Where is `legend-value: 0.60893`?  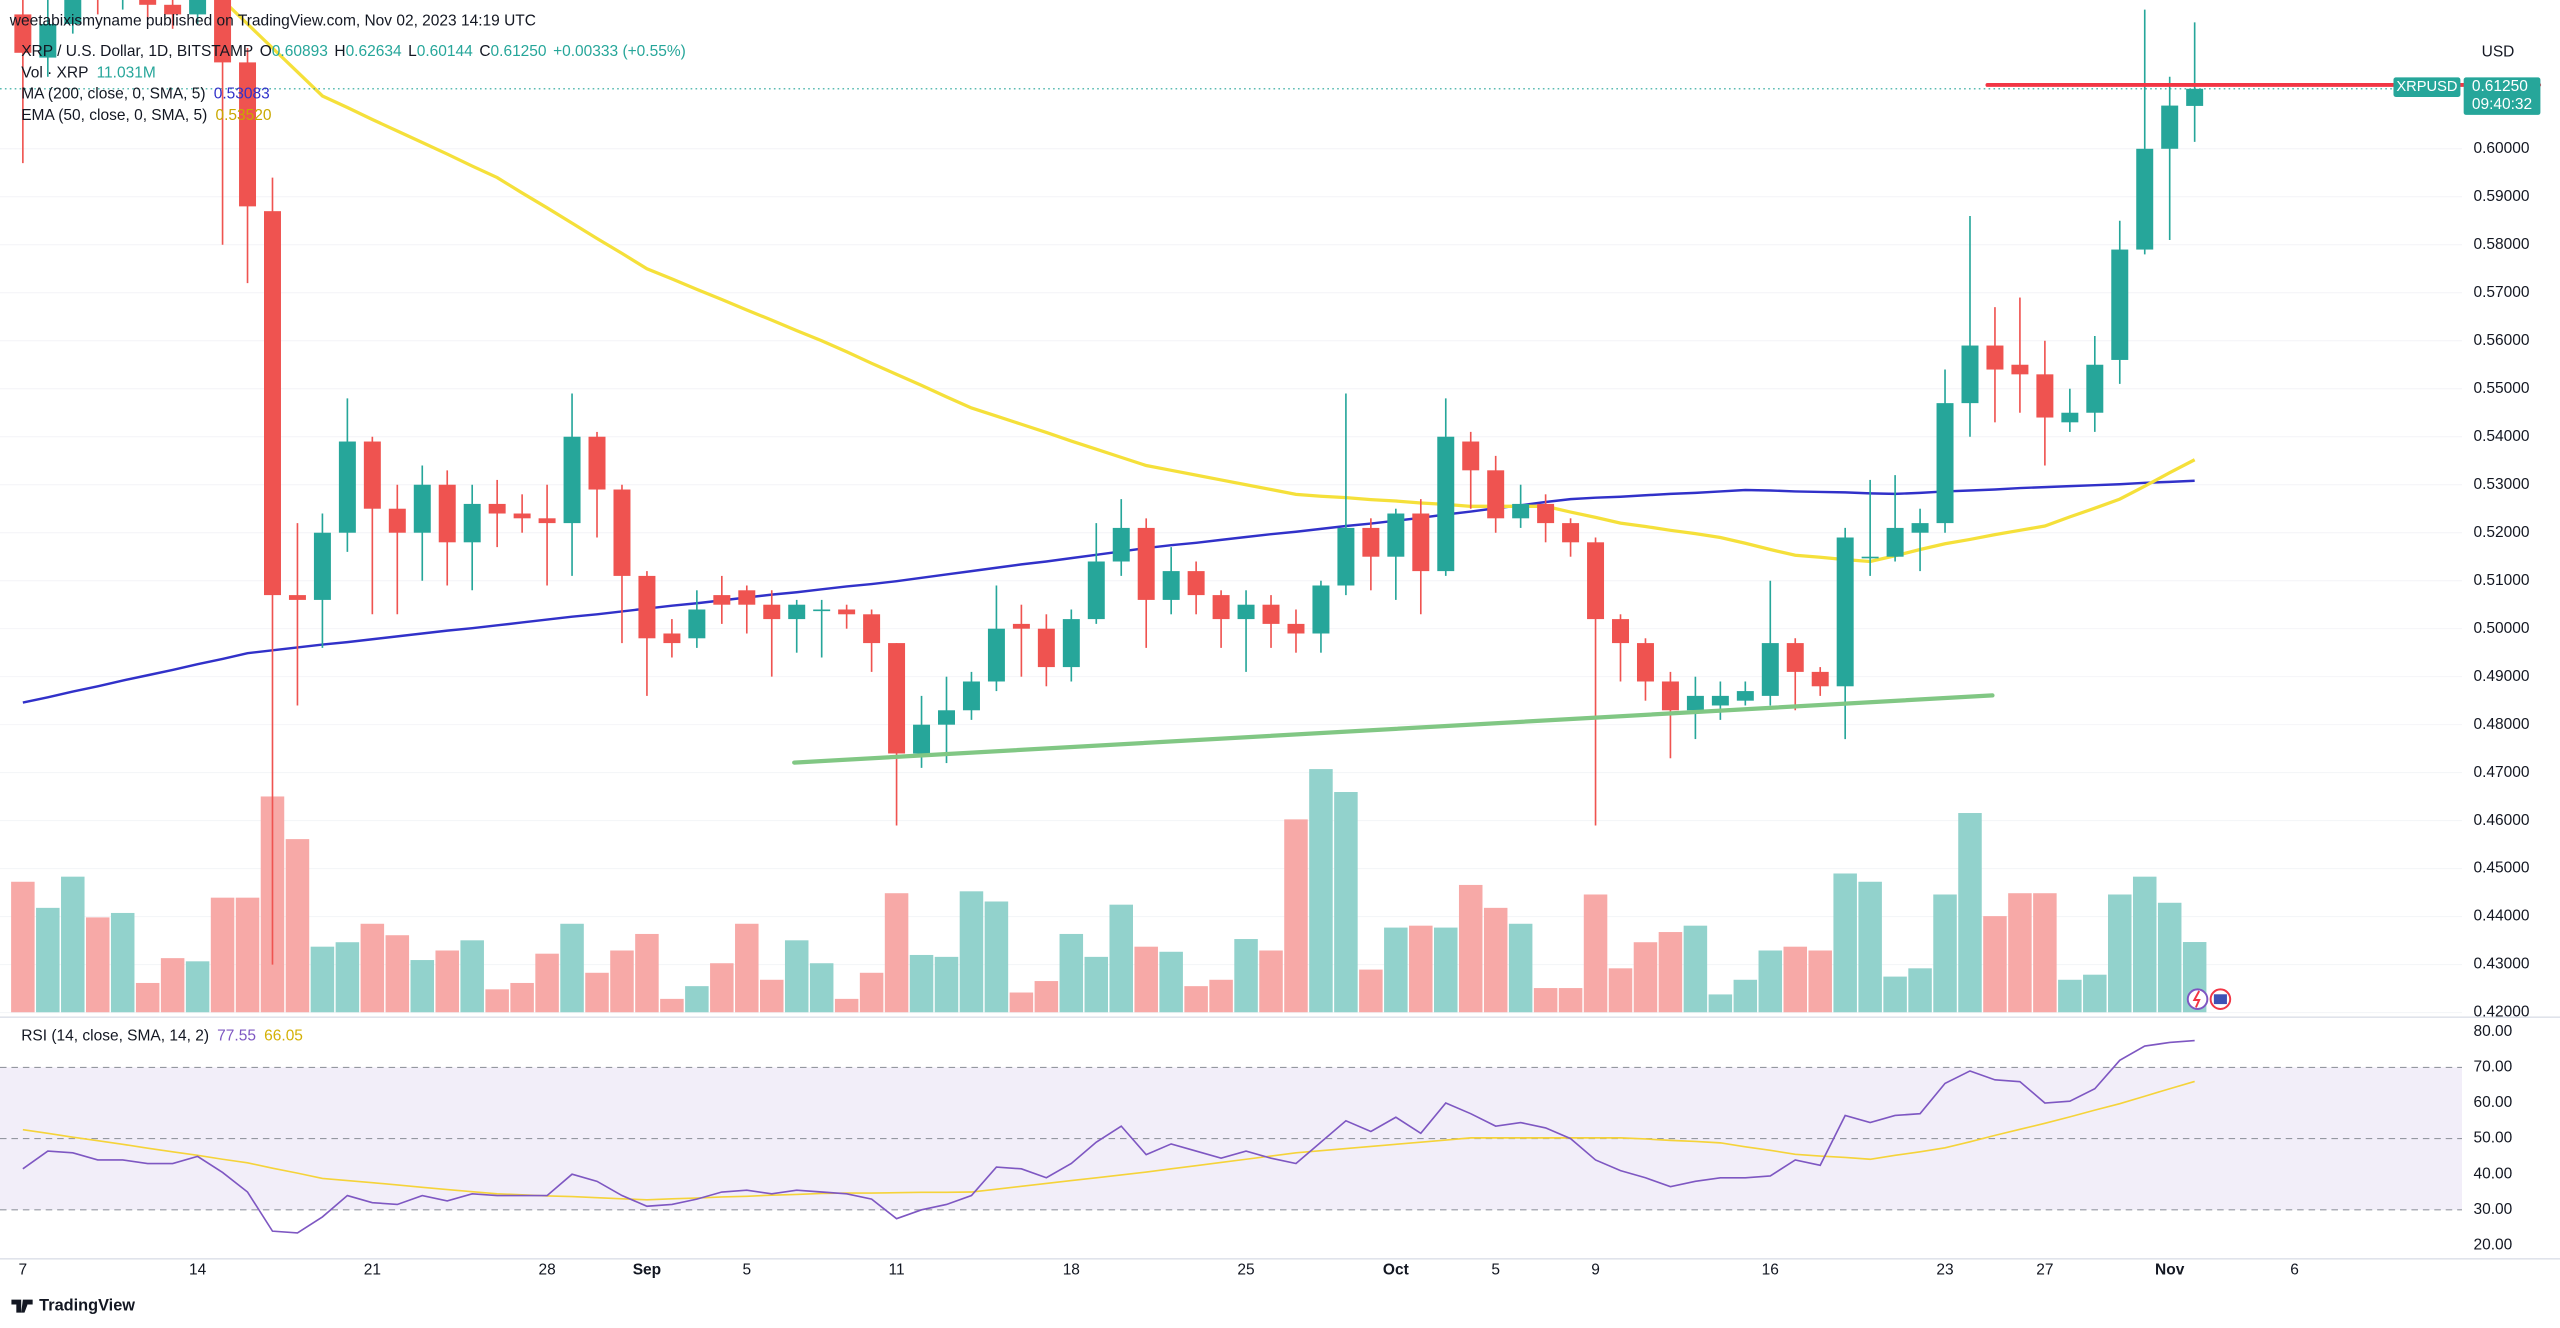
legend-value: 0.60893 is located at coordinates (300, 51).